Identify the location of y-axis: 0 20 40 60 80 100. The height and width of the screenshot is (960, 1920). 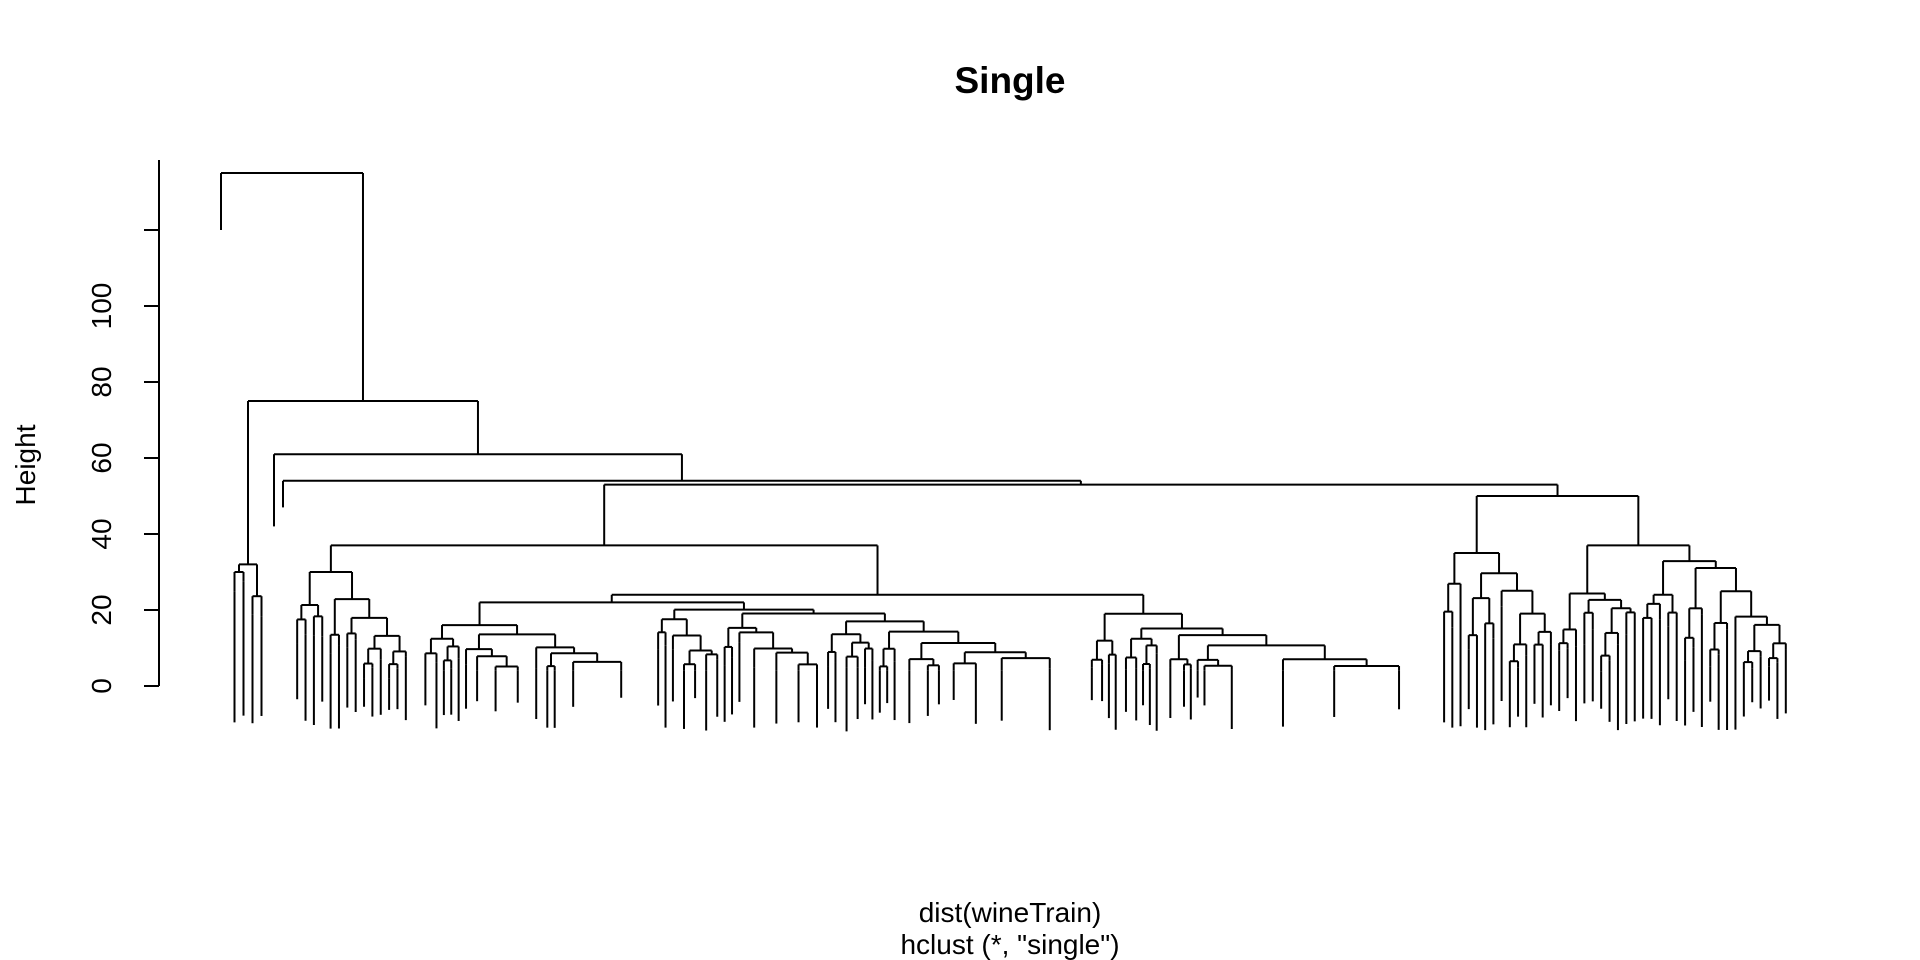
(123, 427).